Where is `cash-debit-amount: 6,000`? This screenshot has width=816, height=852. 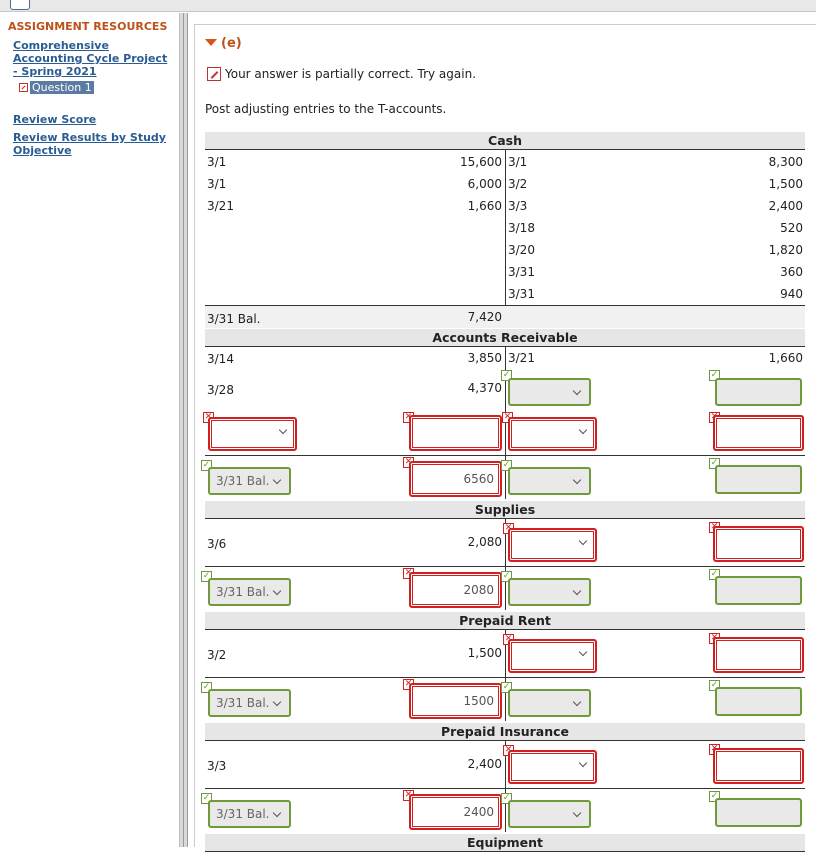 cash-debit-amount: 6,000 is located at coordinates (484, 184).